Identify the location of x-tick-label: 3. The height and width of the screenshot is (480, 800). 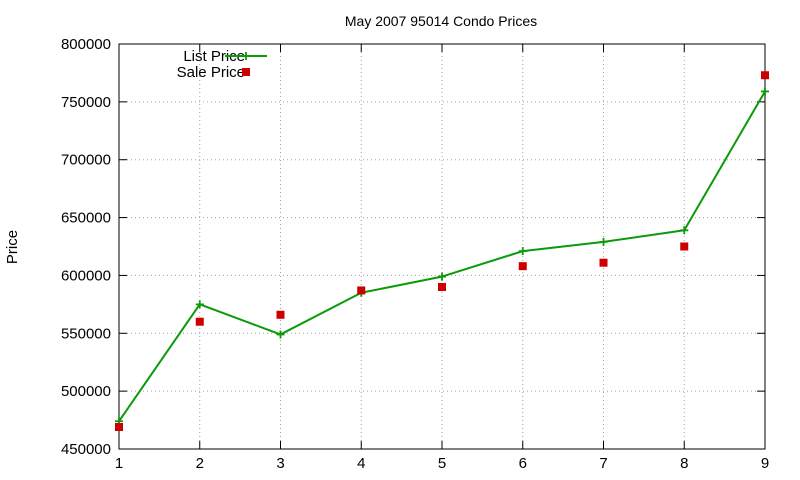
(280, 463).